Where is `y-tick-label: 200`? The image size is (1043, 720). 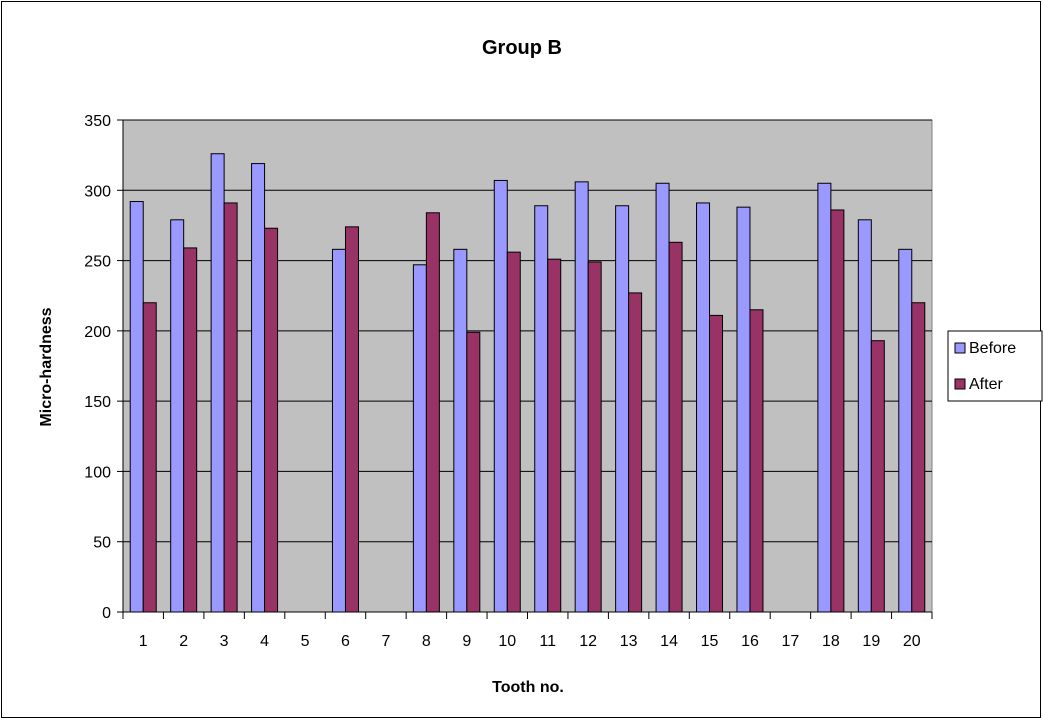
y-tick-label: 200 is located at coordinates (97, 332).